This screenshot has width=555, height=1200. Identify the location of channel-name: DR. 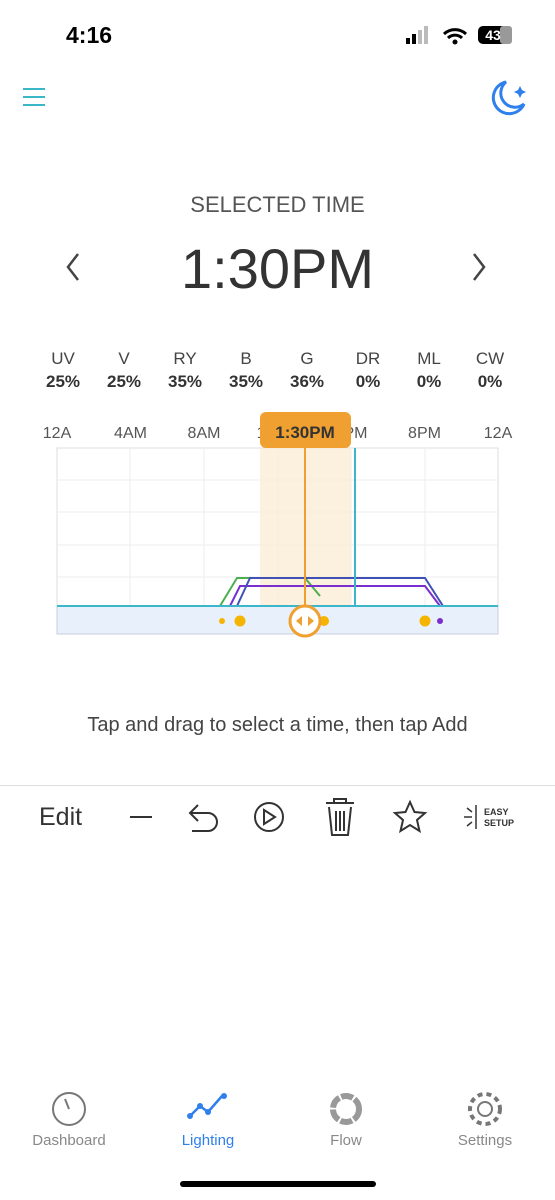
(368, 358).